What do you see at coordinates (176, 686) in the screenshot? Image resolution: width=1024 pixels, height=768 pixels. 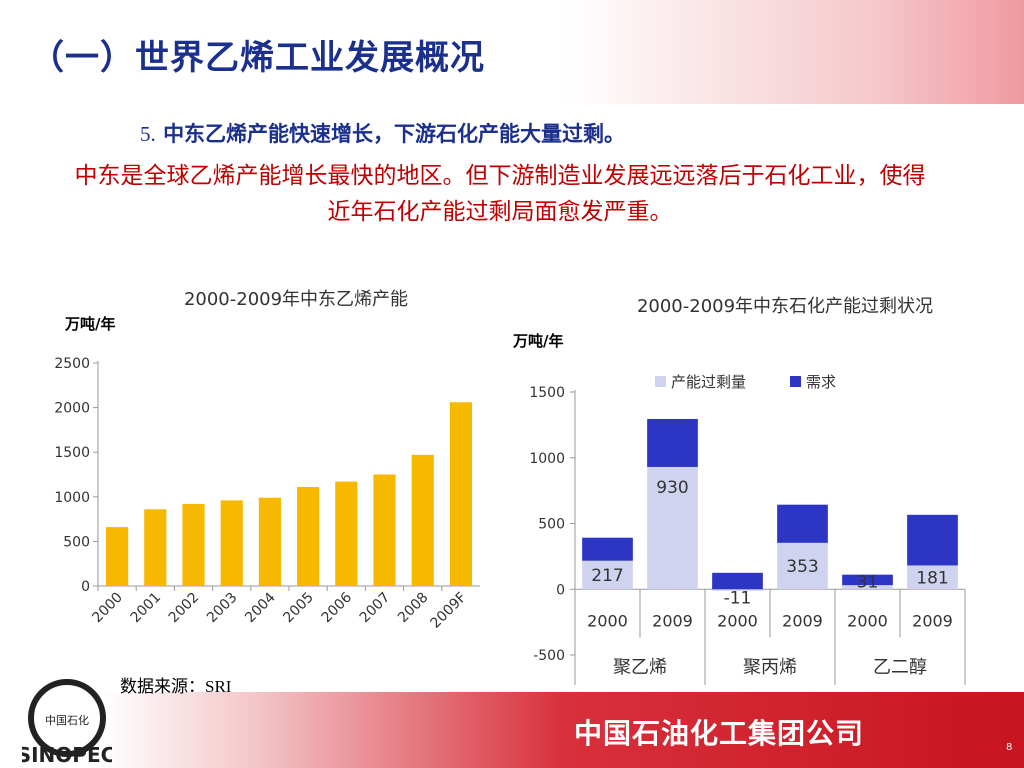 I see `data-source: 数据来源：SRI` at bounding box center [176, 686].